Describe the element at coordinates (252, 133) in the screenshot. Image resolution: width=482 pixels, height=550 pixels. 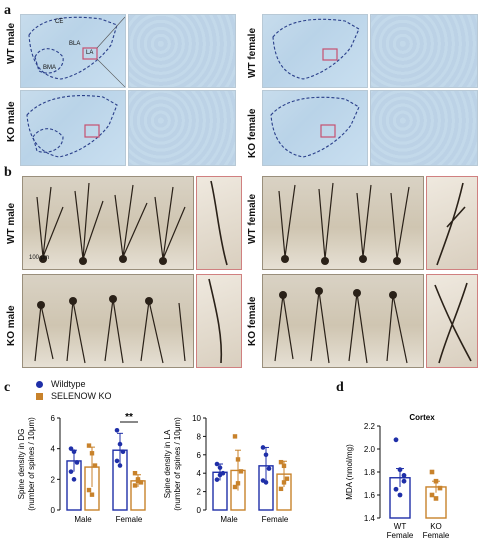
I see `row-label-a-ko-female: KO female` at that location.